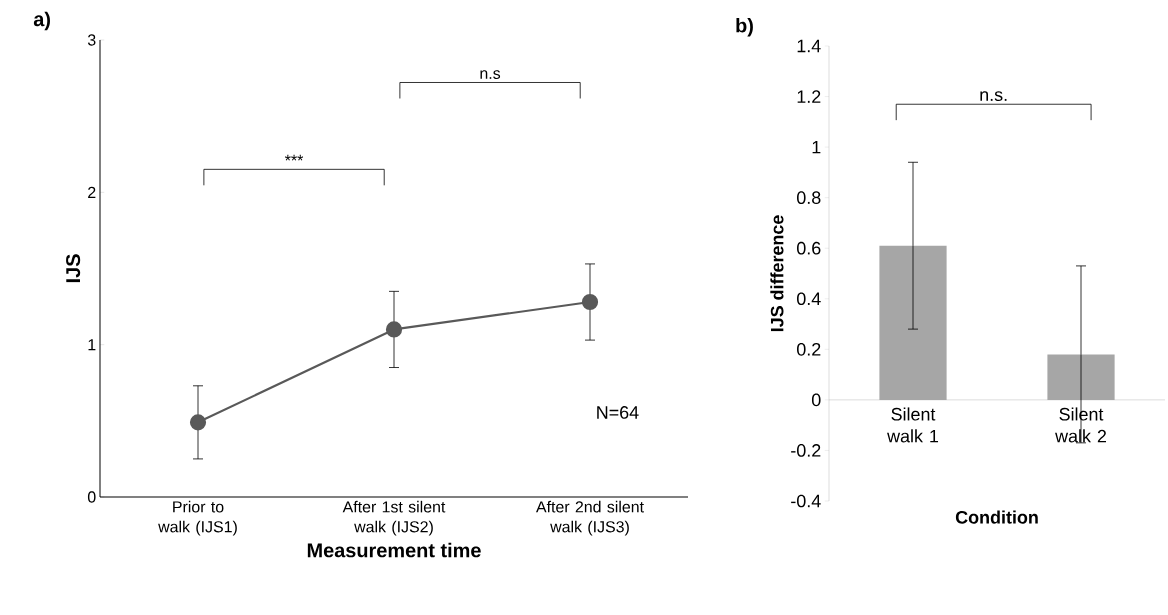 This screenshot has width=1168, height=615. What do you see at coordinates (809, 299) in the screenshot?
I see `y-tick-label: 0.4` at bounding box center [809, 299].